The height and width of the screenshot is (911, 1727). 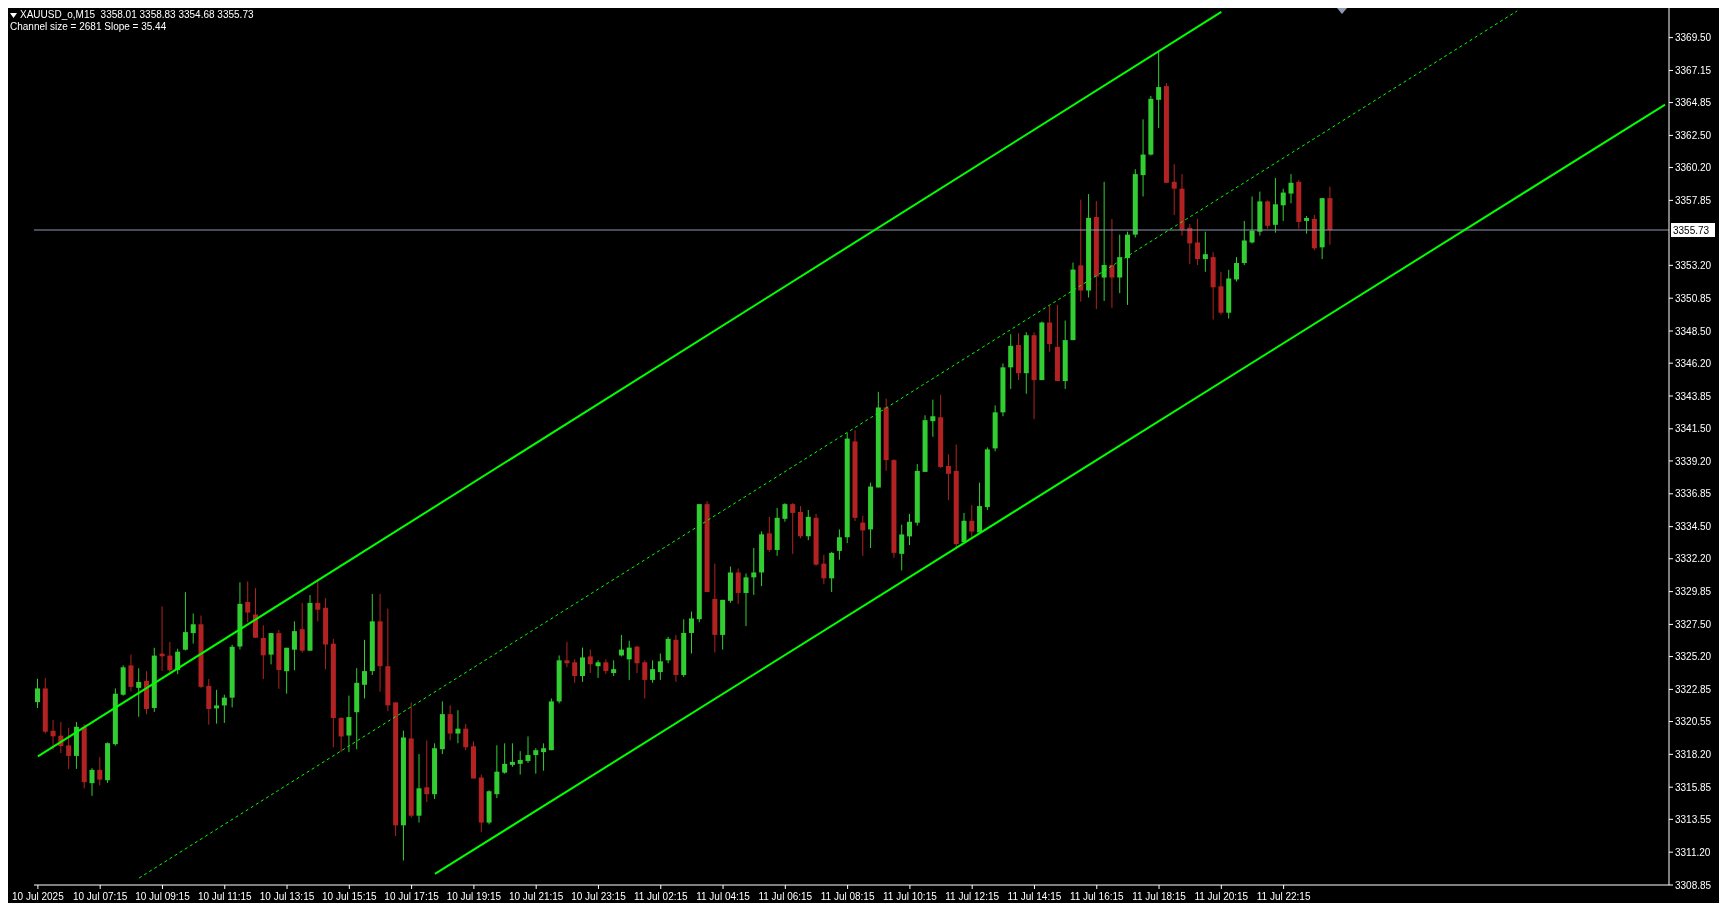 What do you see at coordinates (972, 896) in the screenshot?
I see `x-tick-label: 11 Jul 12:15` at bounding box center [972, 896].